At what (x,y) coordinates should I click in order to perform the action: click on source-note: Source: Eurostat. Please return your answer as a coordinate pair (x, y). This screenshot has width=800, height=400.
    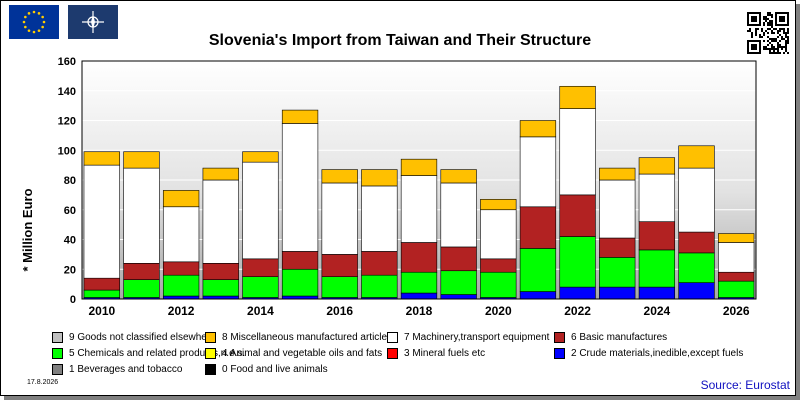
    Looking at the image, I should click on (745, 385).